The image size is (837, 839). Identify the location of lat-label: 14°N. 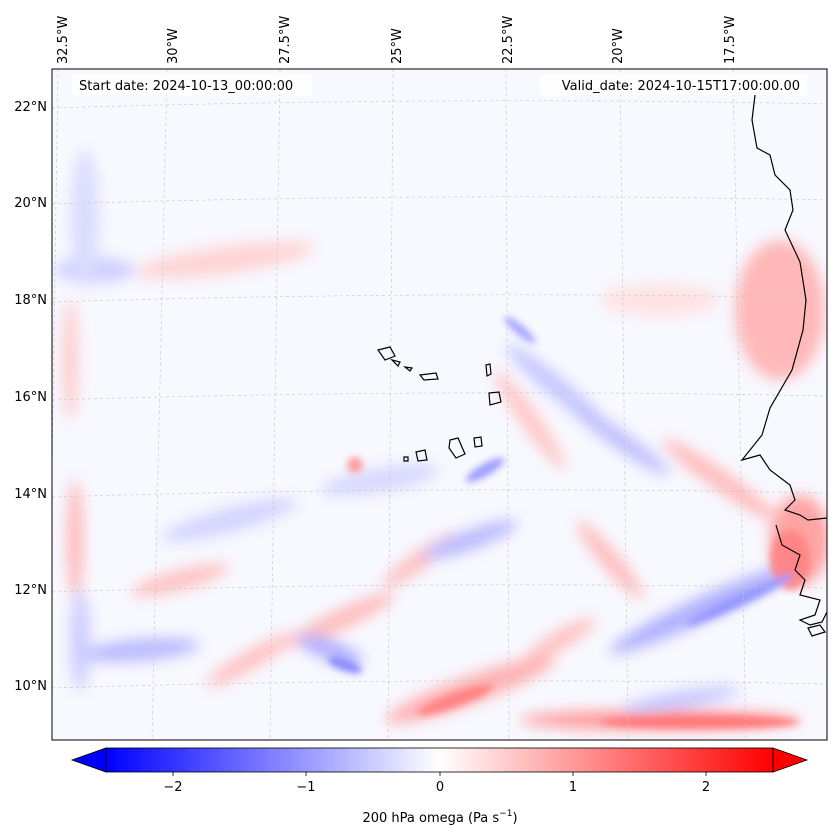
(30, 494).